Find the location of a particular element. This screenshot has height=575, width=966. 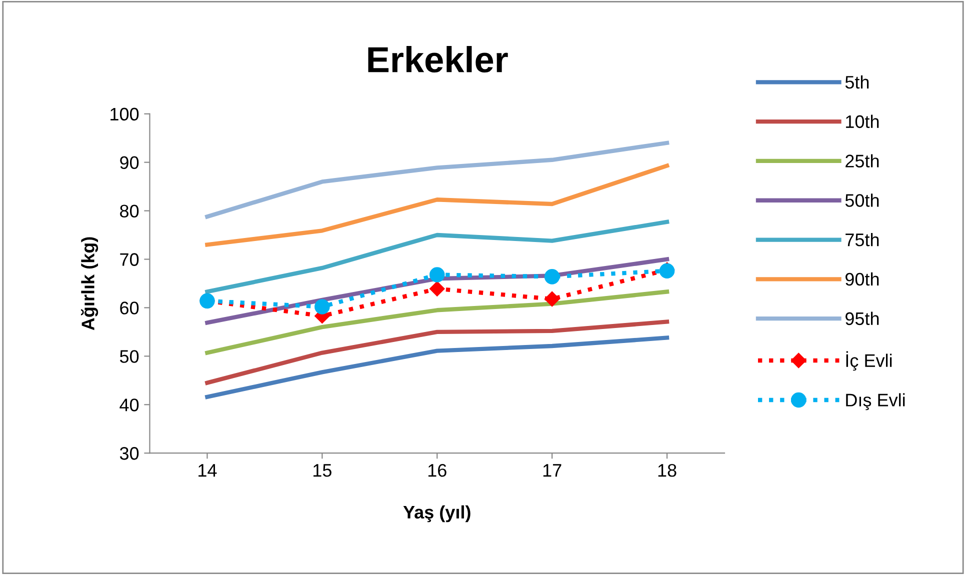

y-tick-label: 100 is located at coordinates (124, 114).